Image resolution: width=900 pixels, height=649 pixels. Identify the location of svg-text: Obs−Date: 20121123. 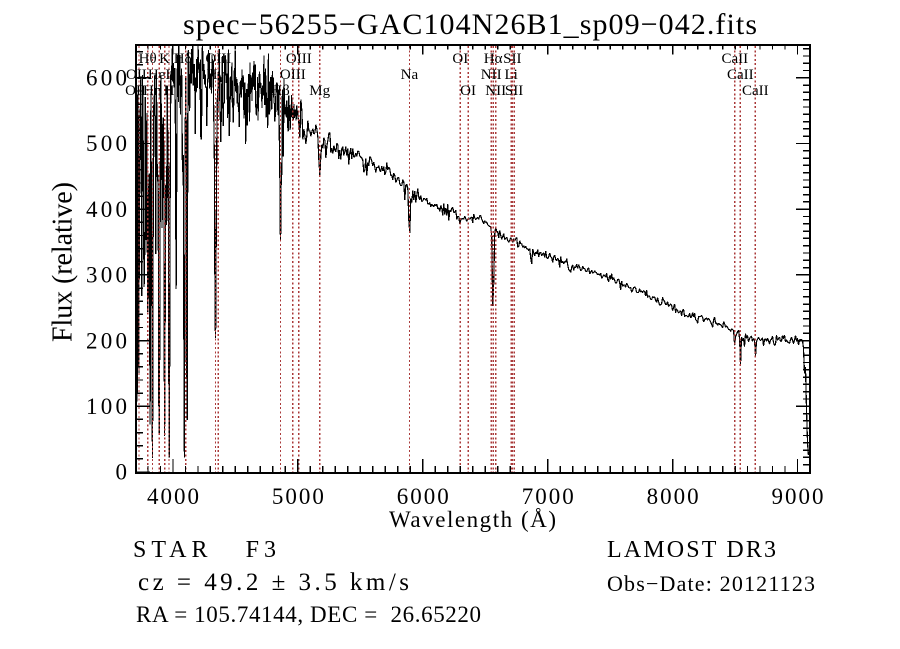
(711, 583).